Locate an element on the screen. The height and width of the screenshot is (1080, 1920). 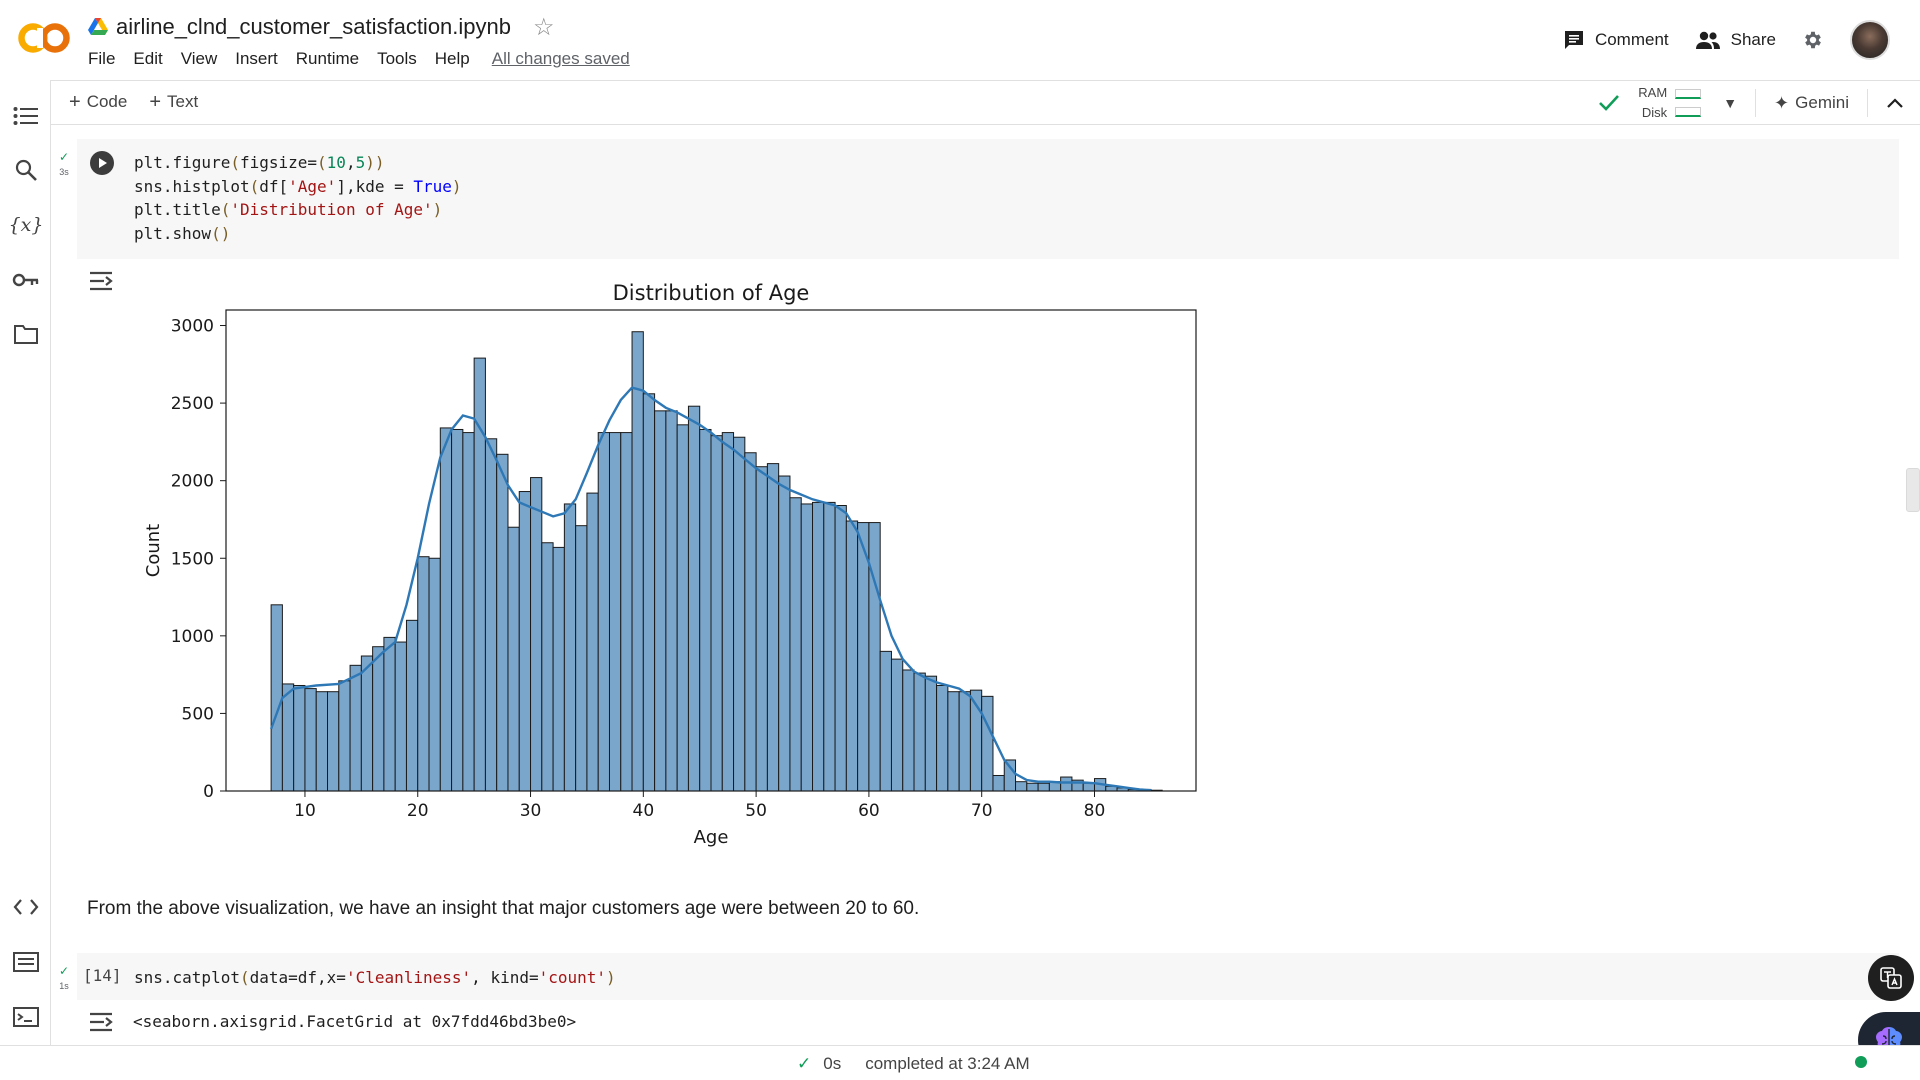
gemini-button: ✦ Gemini is located at coordinates (1811, 103).